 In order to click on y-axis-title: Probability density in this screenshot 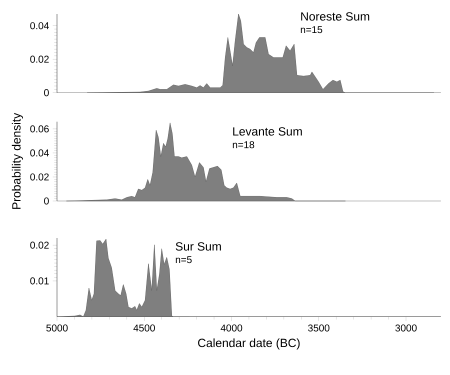, I will do `click(17, 160)`.